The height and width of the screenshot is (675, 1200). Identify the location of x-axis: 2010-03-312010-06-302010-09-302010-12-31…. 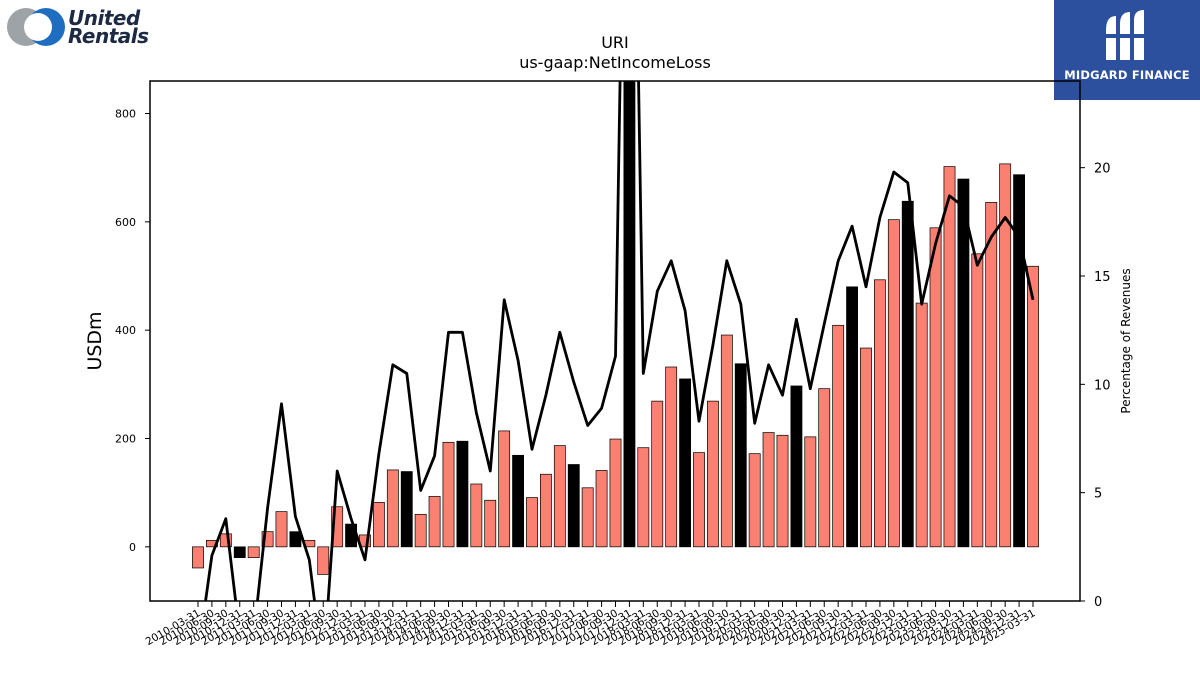
(591, 624).